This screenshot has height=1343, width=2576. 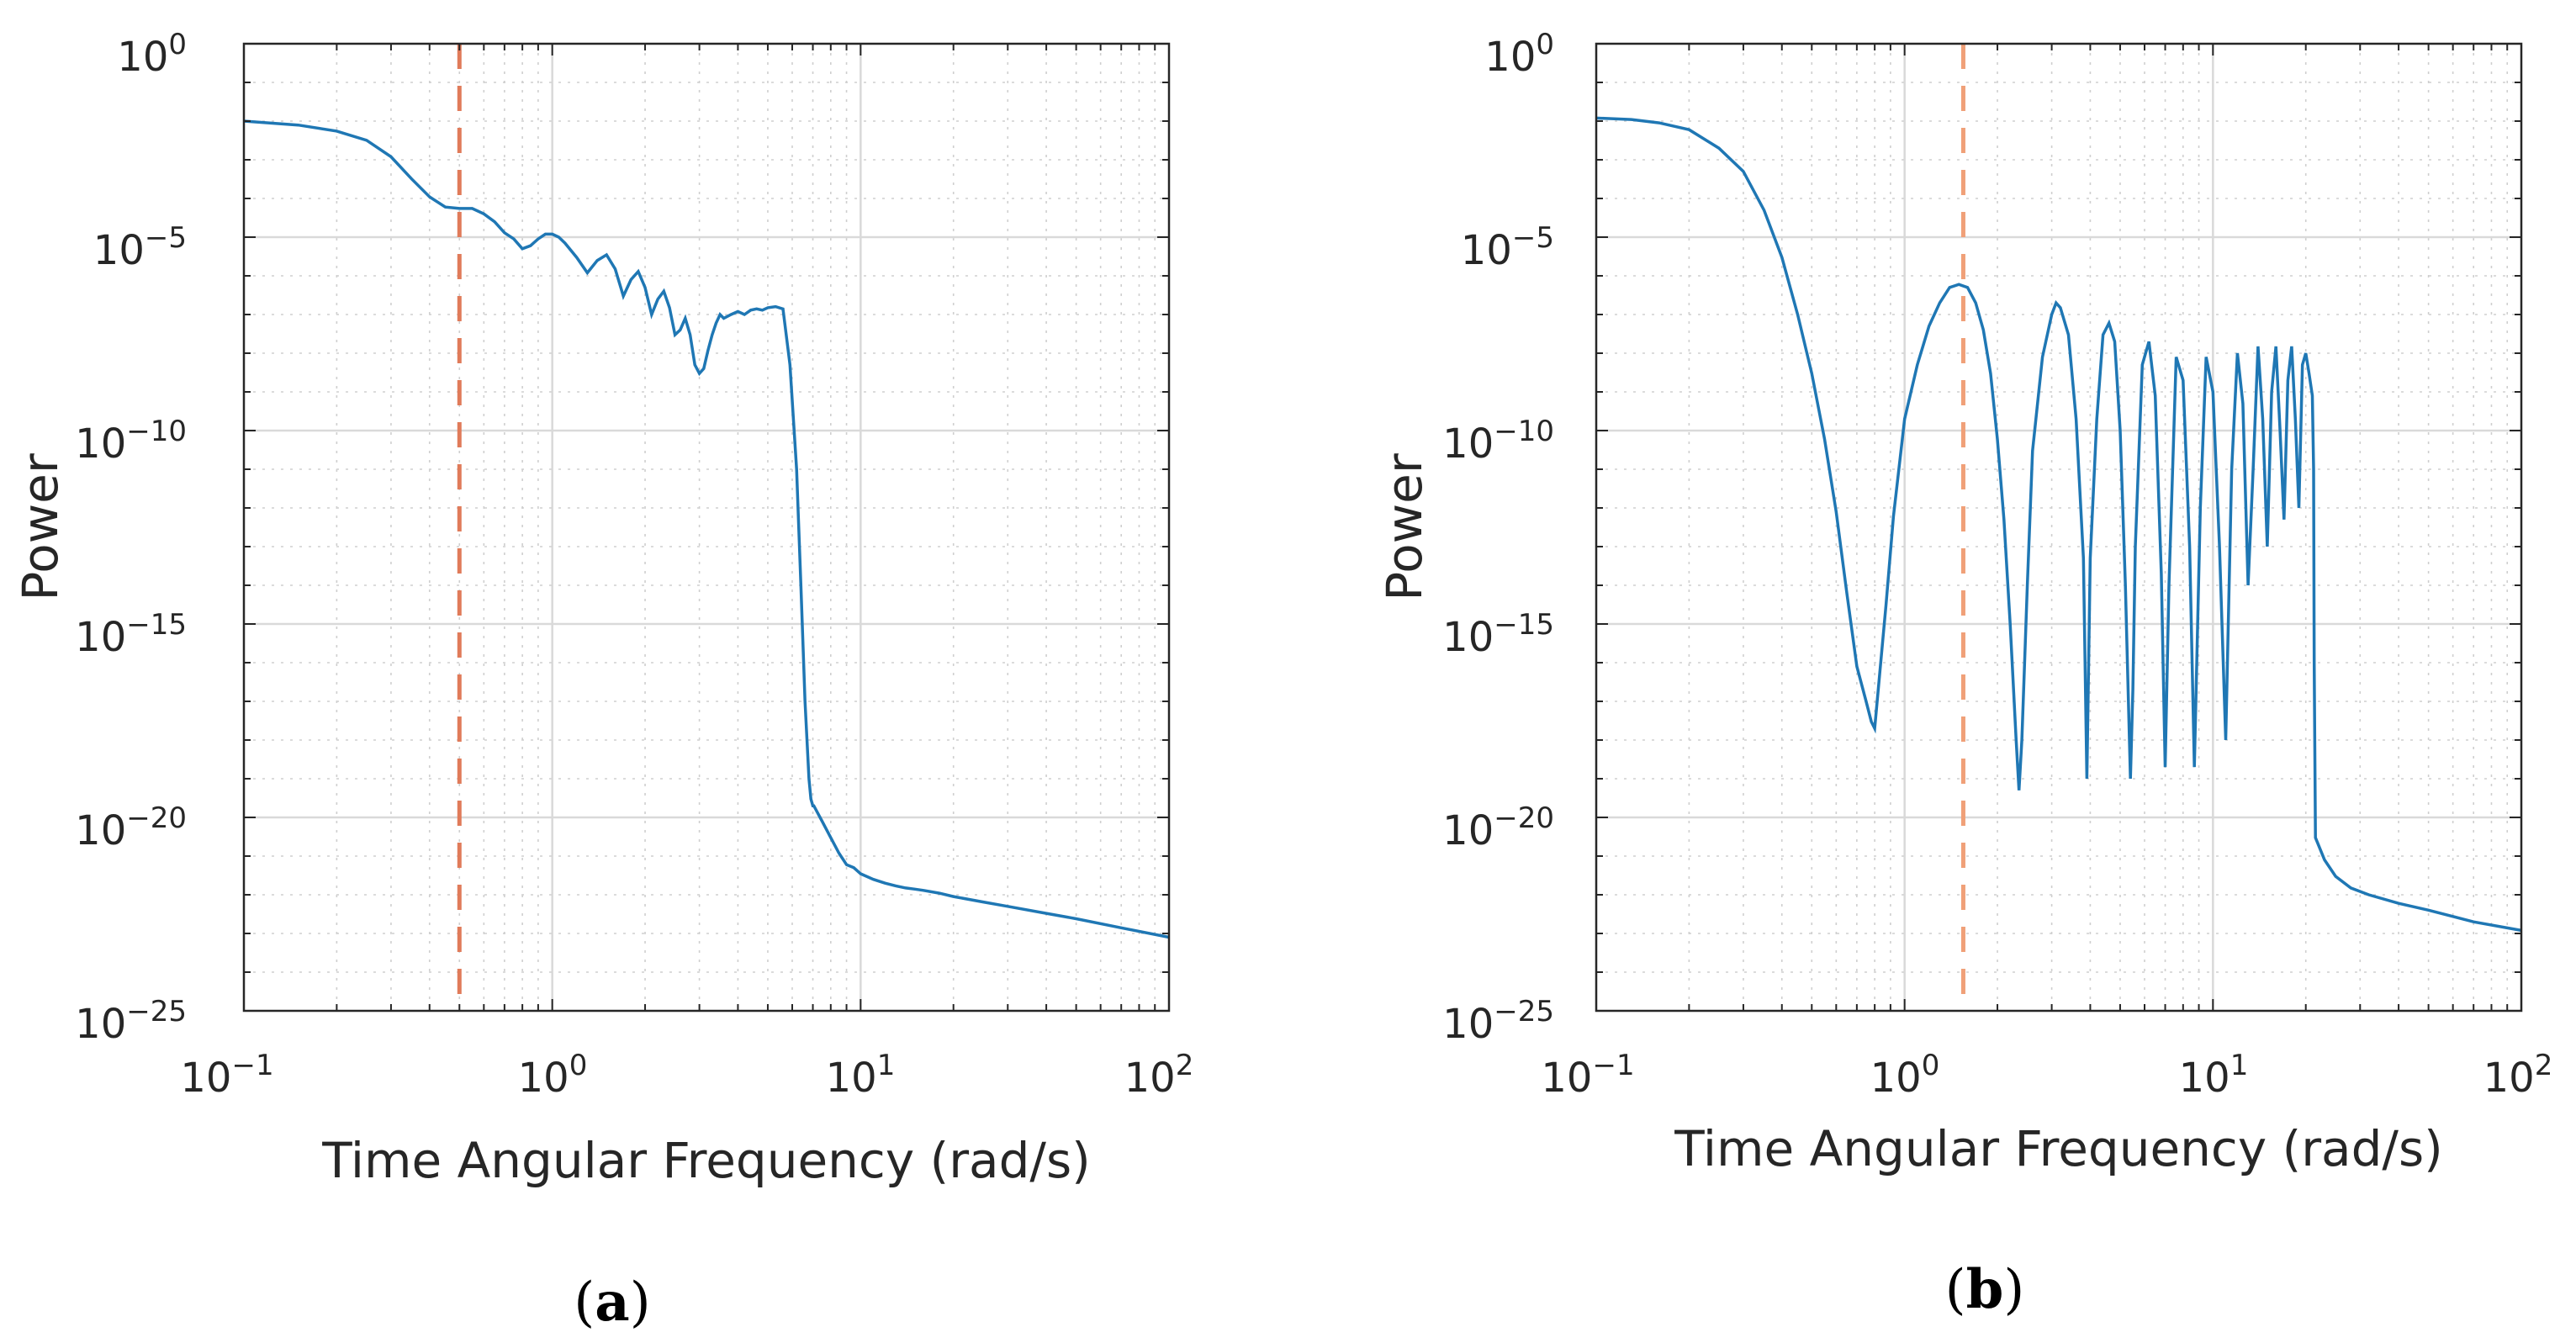 What do you see at coordinates (861, 1076) in the screenshot?
I see `xtick-label-a-2: 10¹` at bounding box center [861, 1076].